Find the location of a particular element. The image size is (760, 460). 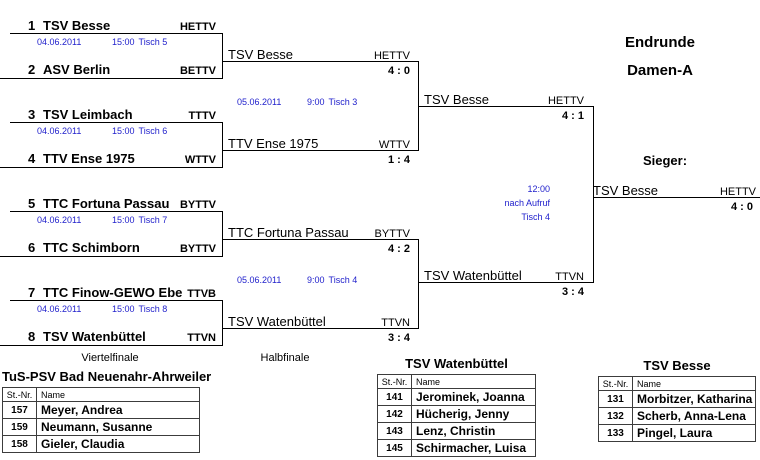

qf3-top-seed: 5 is located at coordinates (32, 203).